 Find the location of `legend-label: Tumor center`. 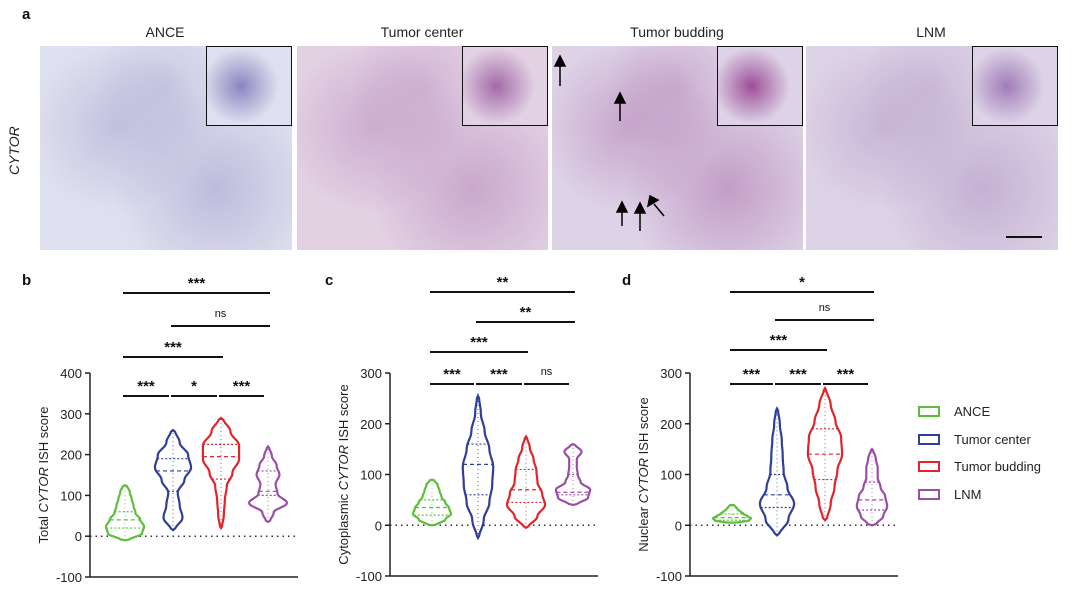

legend-label: Tumor center is located at coordinates (992, 439).